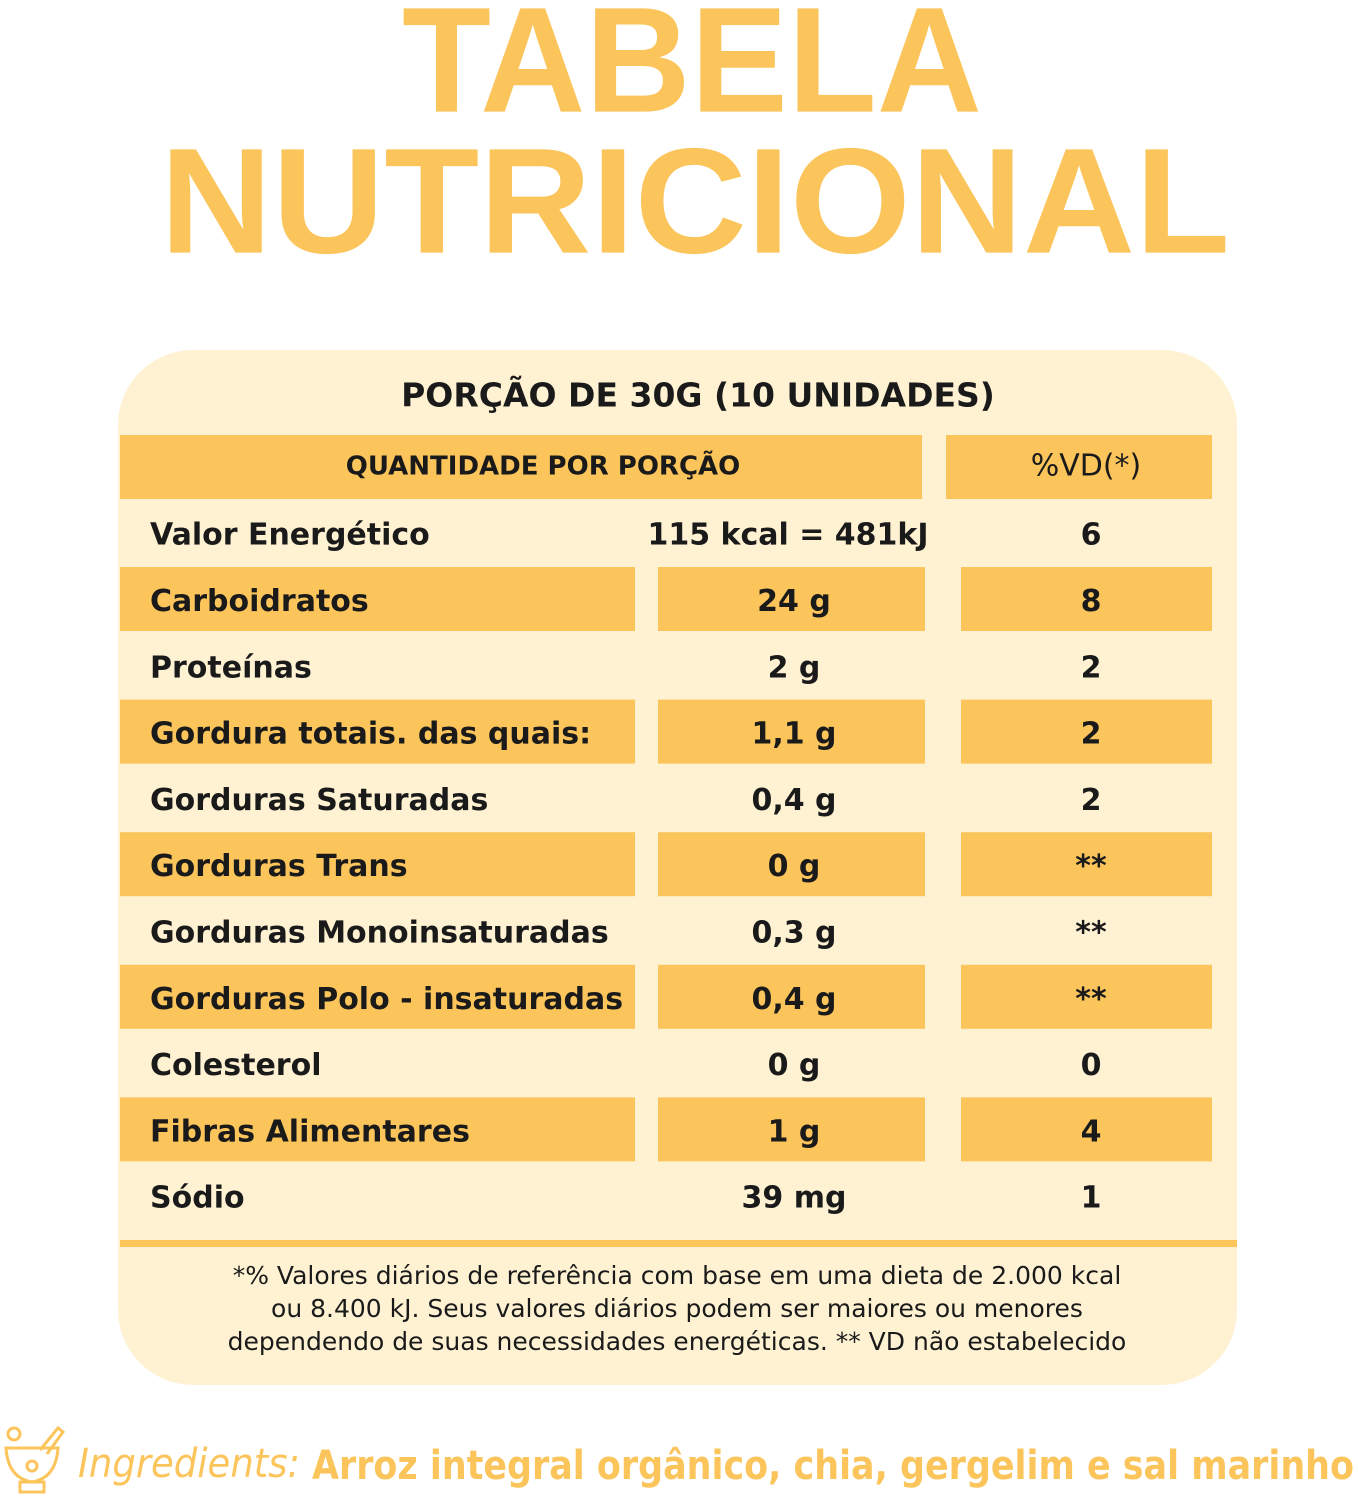 The image size is (1358, 1500). Describe the element at coordinates (386, 999) in the screenshot. I see `nutrient-name: Gorduras Polo - insaturadas` at that location.